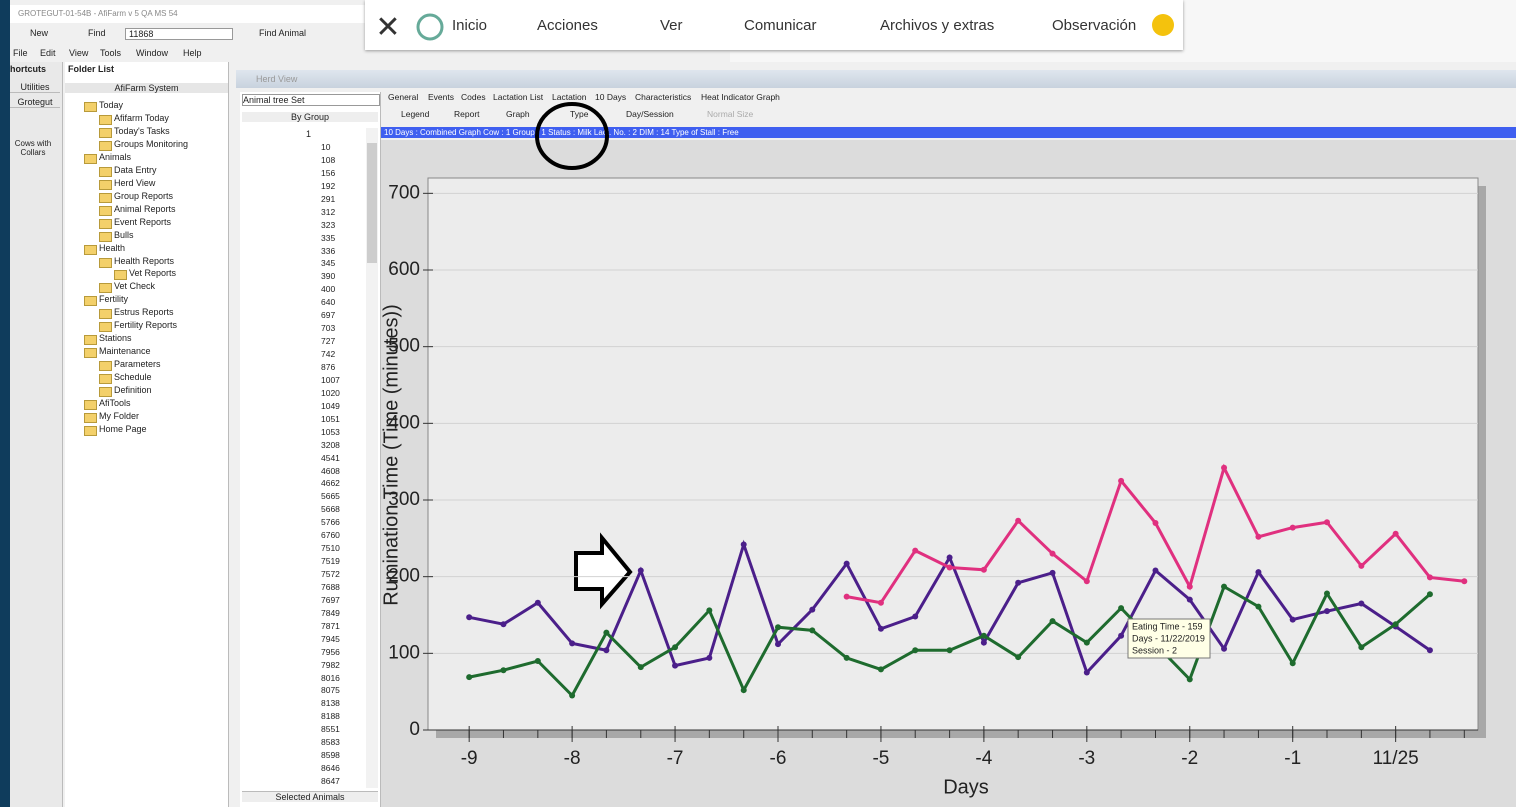 The width and height of the screenshot is (1516, 807). Describe the element at coordinates (328, 172) in the screenshot. I see `animal-id: 156` at that location.